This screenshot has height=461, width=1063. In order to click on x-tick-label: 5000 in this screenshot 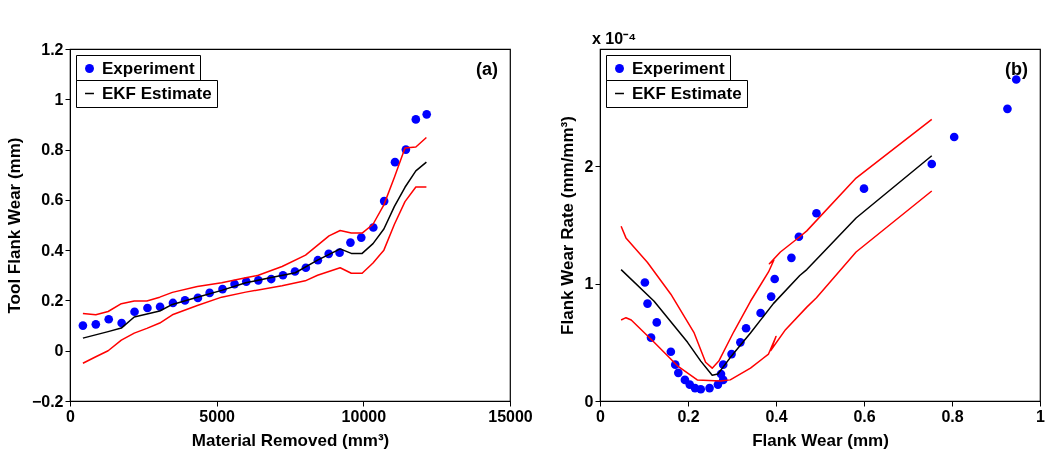, I will do `click(217, 416)`.